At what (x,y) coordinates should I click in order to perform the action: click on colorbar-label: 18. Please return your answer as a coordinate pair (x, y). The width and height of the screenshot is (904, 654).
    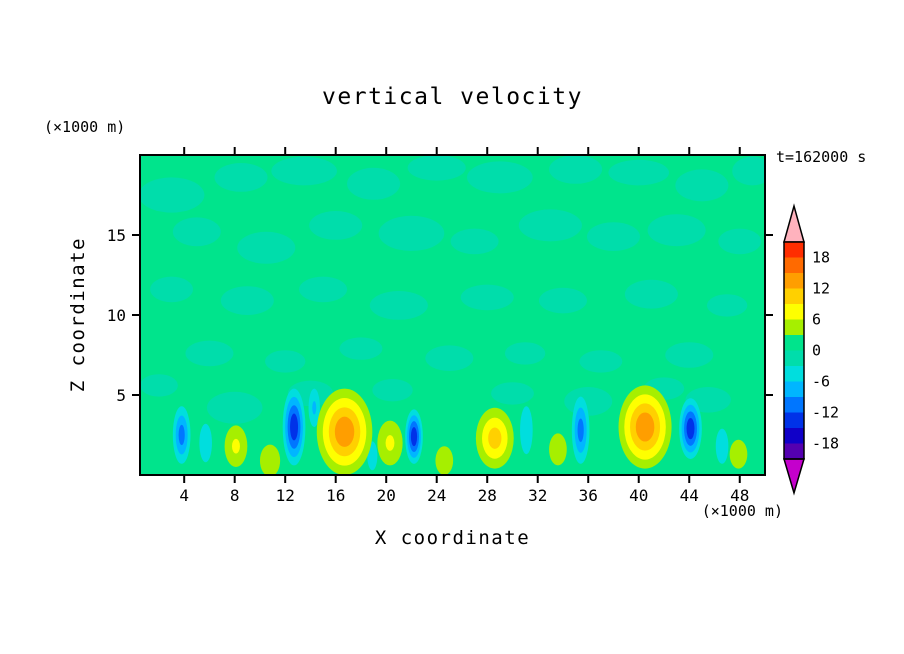
    Looking at the image, I should click on (821, 258).